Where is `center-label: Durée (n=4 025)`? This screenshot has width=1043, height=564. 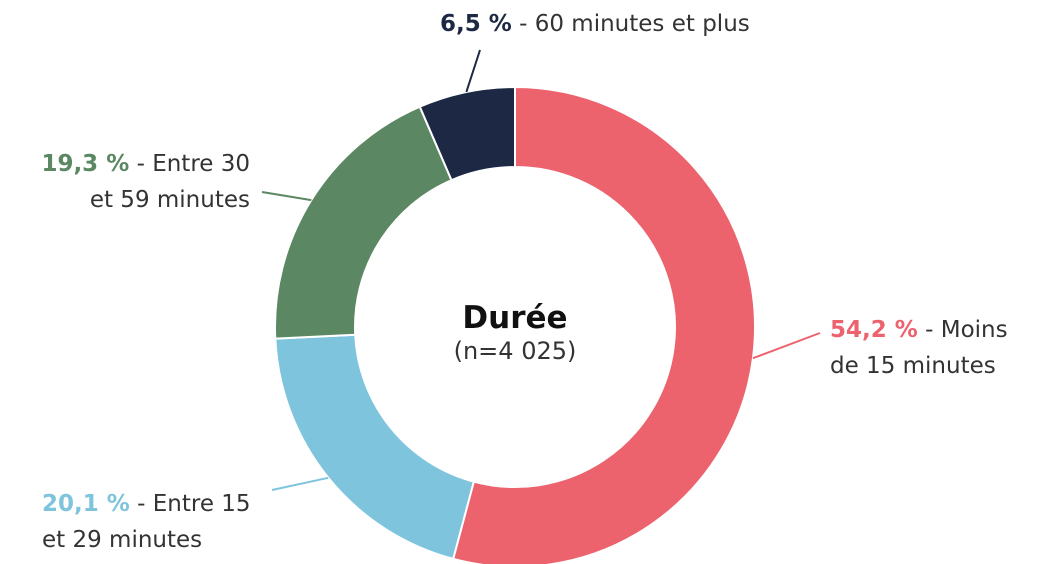 center-label: Durée (n=4 025) is located at coordinates (515, 333).